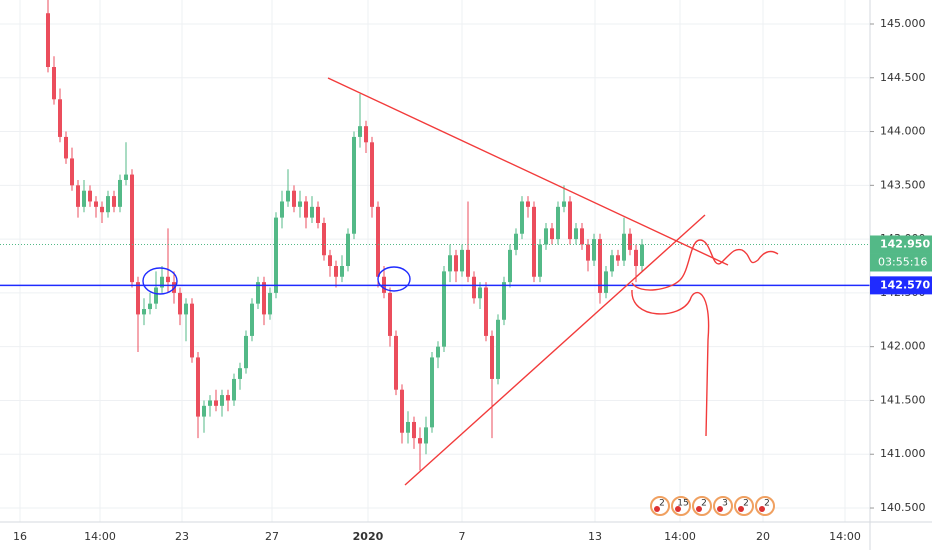  I want to click on x-tick-label: 20, so click(763, 536).